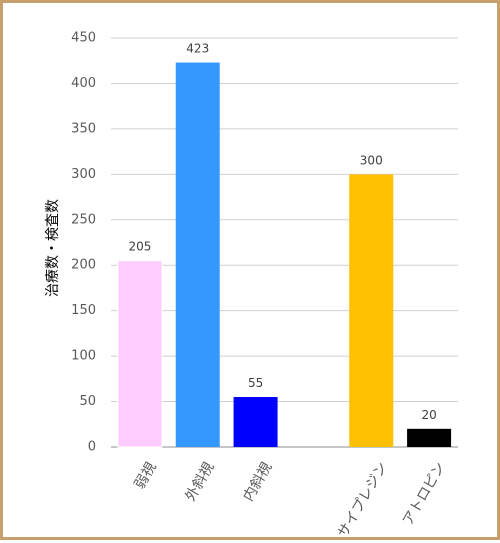  Describe the element at coordinates (83, 310) in the screenshot. I see `y-tick-label: 150` at that location.